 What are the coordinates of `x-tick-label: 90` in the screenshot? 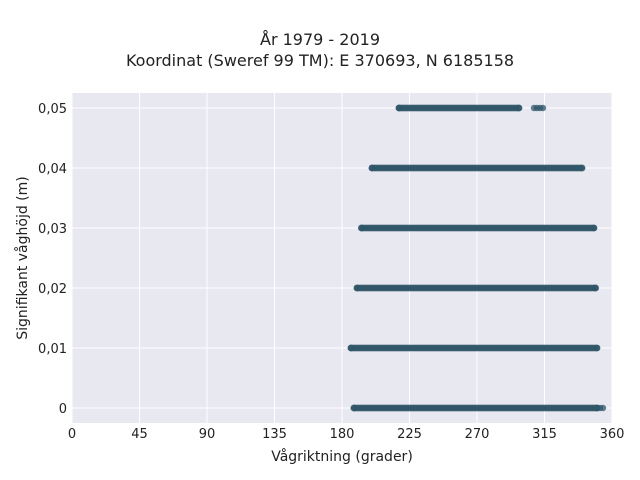 It's located at (207, 434).